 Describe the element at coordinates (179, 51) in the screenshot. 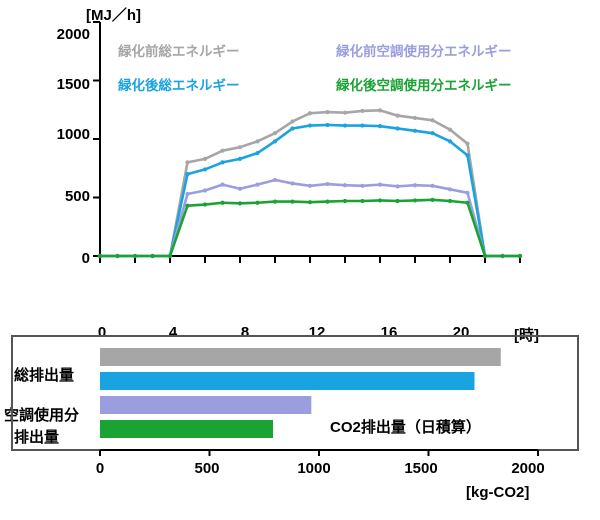

I see `legend-before-total: 緑化前総エネルギー` at that location.